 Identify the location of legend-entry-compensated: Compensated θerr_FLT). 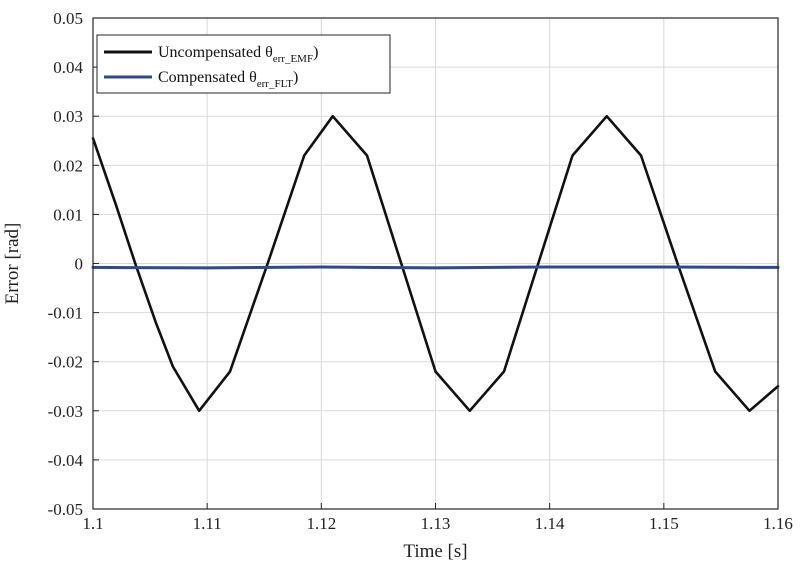
(228, 79).